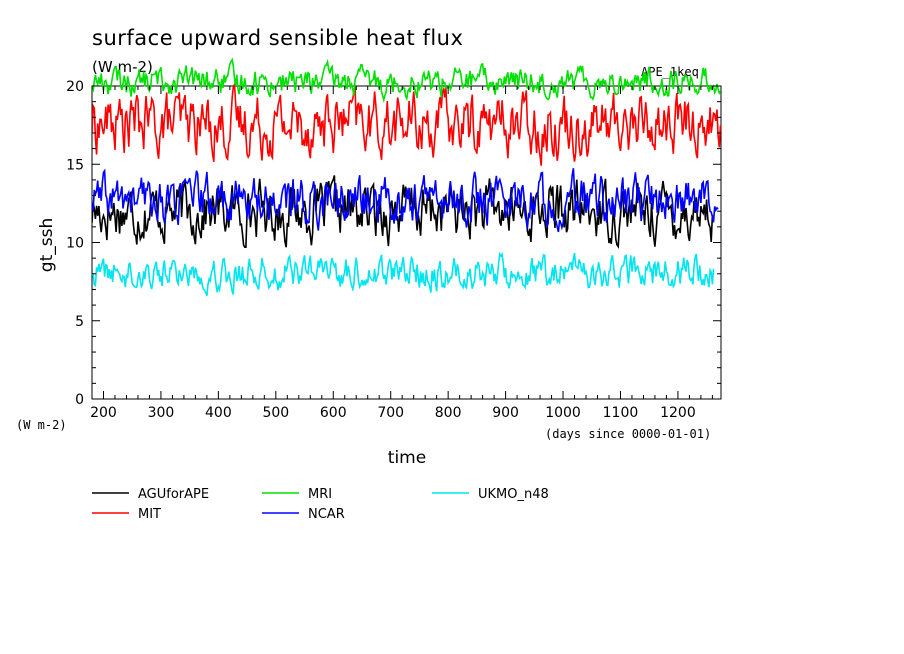 The image size is (904, 654). I want to click on series-line-ncar, so click(405, 200).